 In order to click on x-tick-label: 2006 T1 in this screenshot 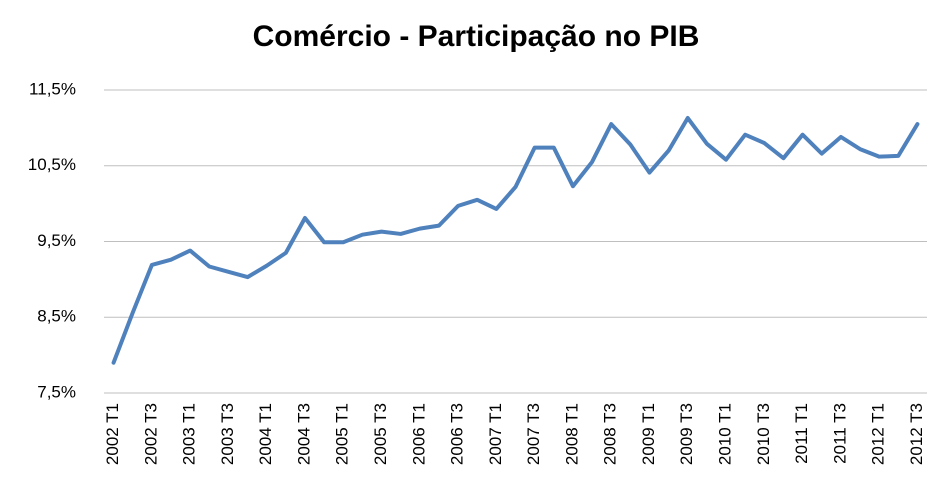, I will do `click(418, 434)`.